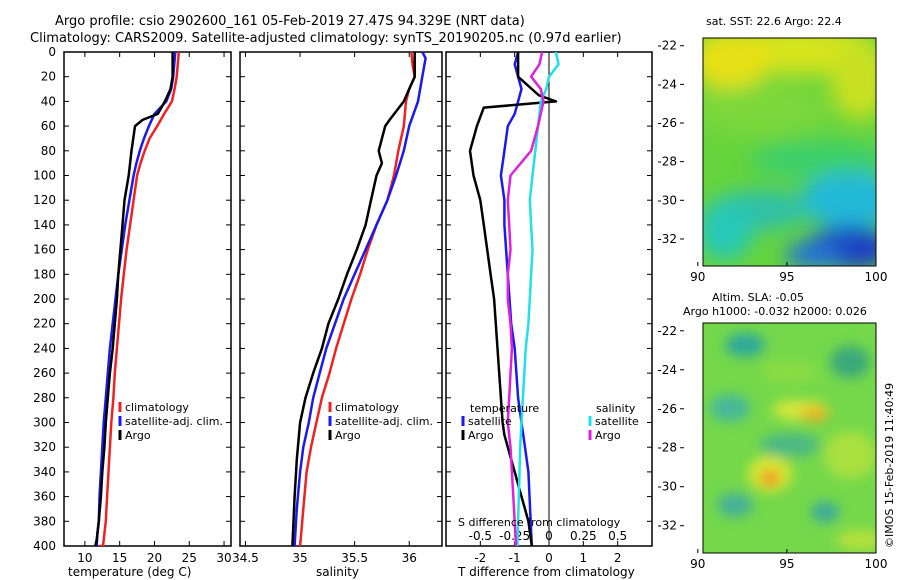 The width and height of the screenshot is (900, 580). I want to click on depth-tick-label: 220, so click(44, 324).